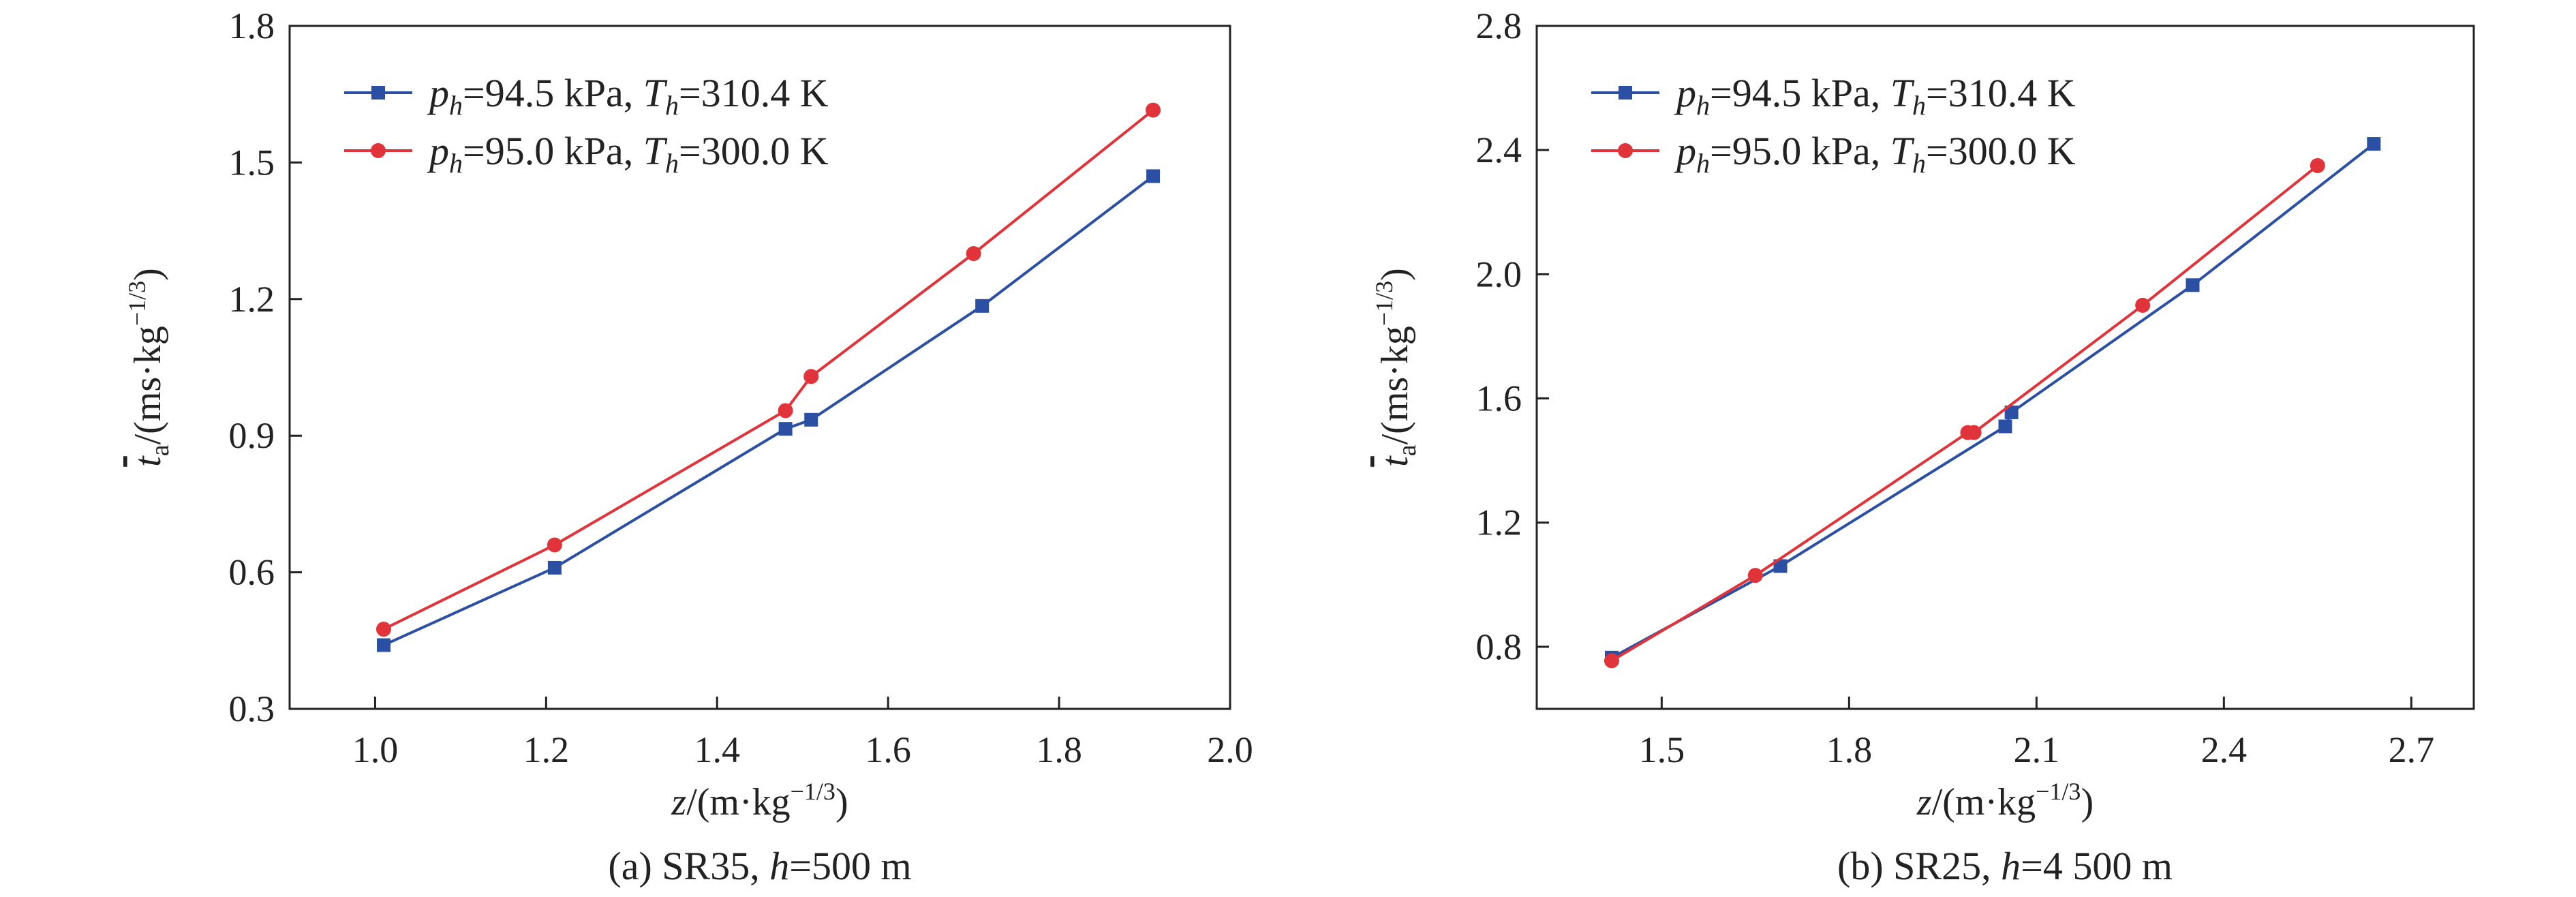 The height and width of the screenshot is (897, 2576). What do you see at coordinates (1230, 750) in the screenshot?
I see `x-tick-label: 2.0` at bounding box center [1230, 750].